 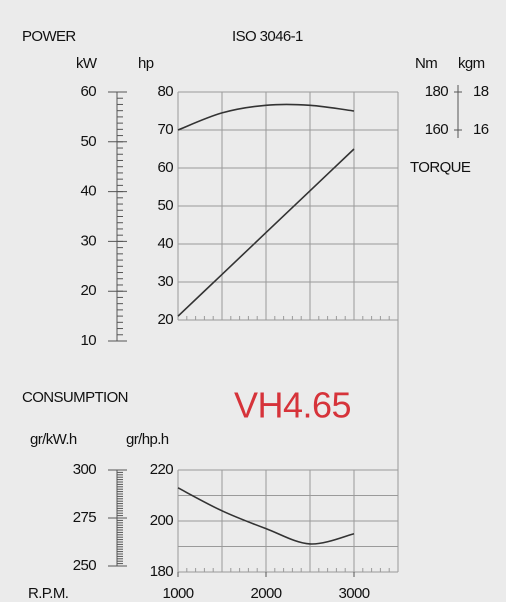 I want to click on standard: ISO 3046-1, so click(x=267, y=36).